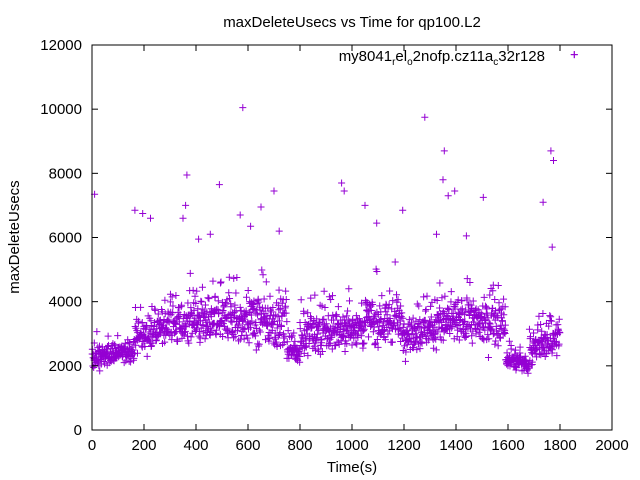  Describe the element at coordinates (61, 45) in the screenshot. I see `y-tick-label: 12000` at that location.